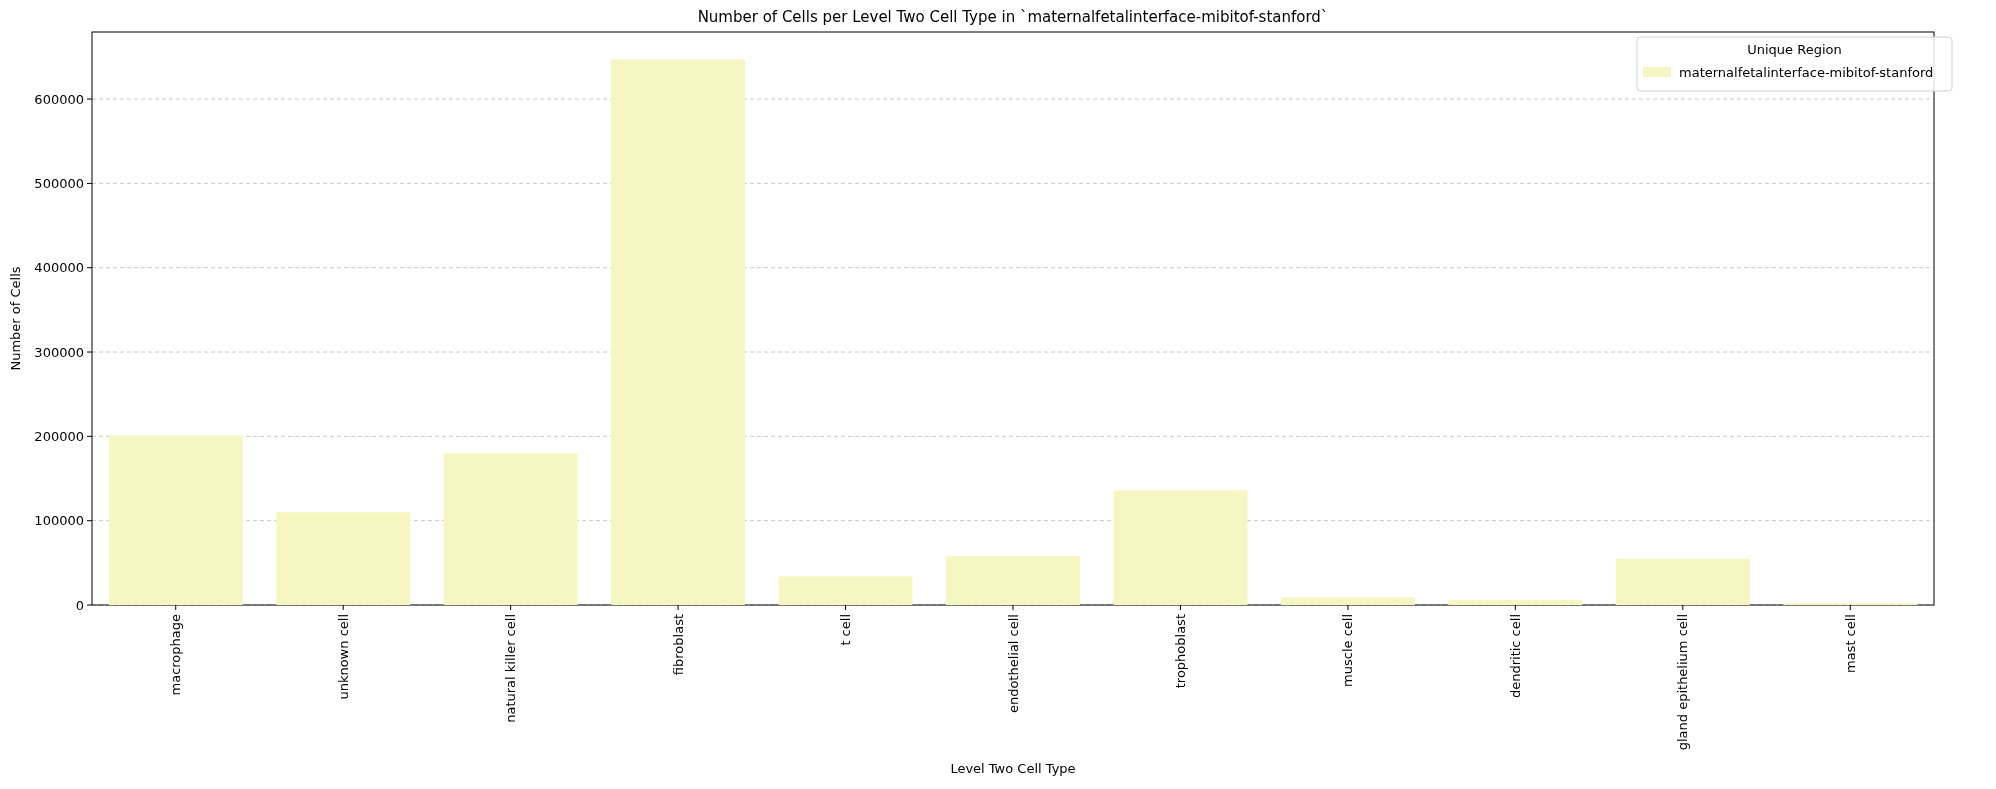 This screenshot has height=789, width=1996. Describe the element at coordinates (59, 436) in the screenshot. I see `y-tick-label: 200000` at that location.